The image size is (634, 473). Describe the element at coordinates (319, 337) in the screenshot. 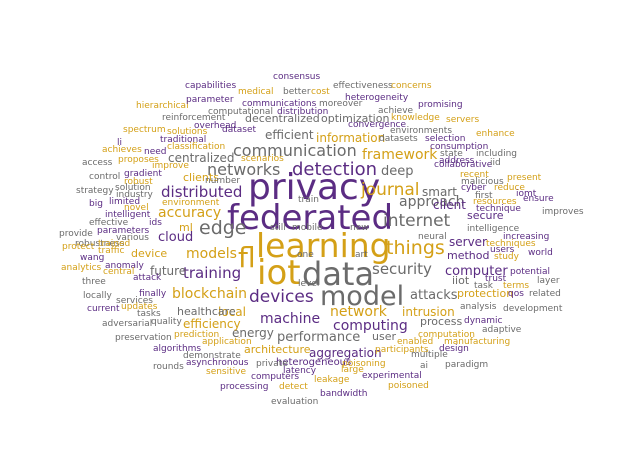

I see `cloud-word: performance` at that location.